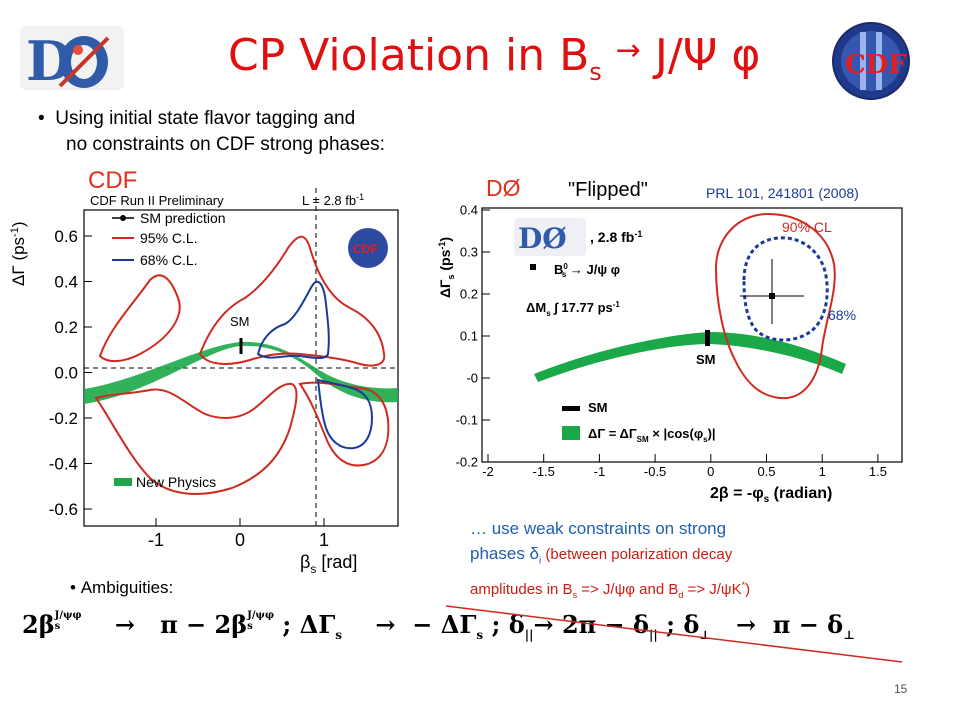  I want to click on cdf-xlabel: βs [rad], so click(328, 564).